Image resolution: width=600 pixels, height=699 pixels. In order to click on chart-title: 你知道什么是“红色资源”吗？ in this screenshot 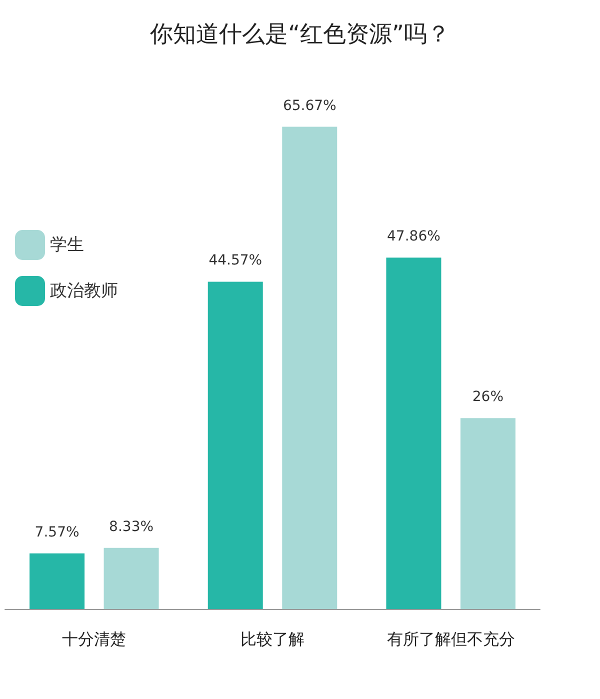, I will do `click(299, 35)`.